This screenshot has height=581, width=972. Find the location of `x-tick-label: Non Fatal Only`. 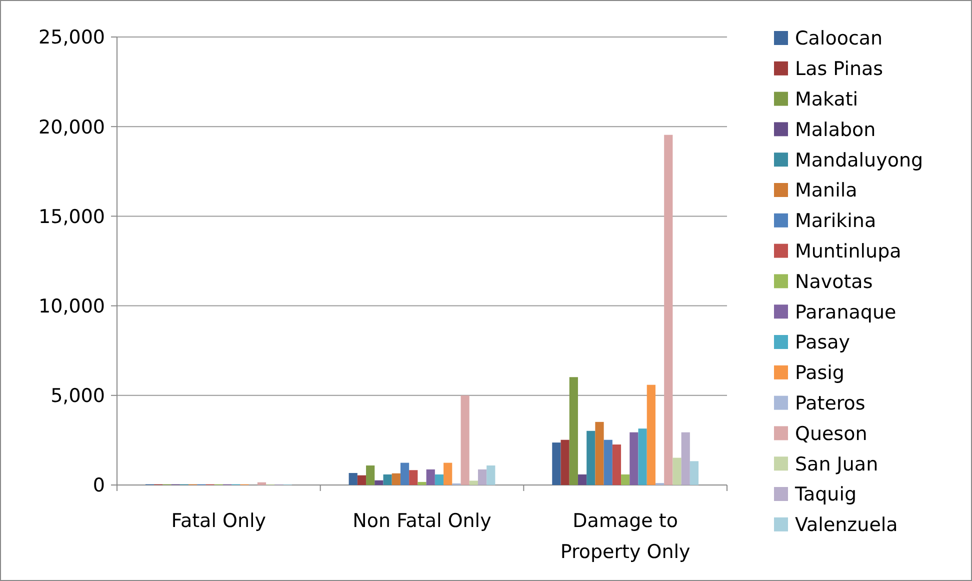

x-tick-label: Non Fatal Only is located at coordinates (422, 521).